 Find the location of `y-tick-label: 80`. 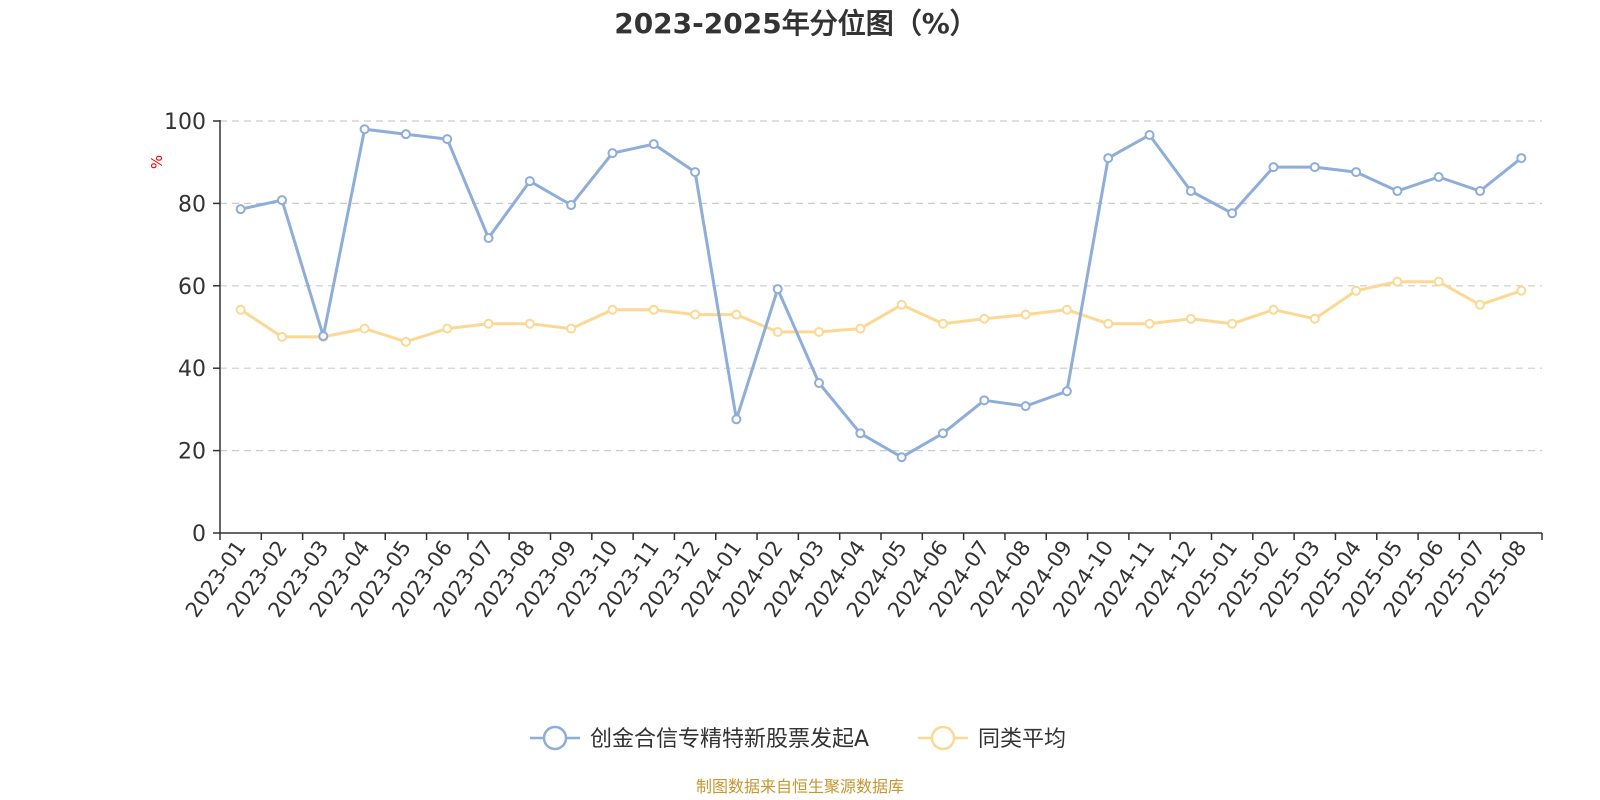

y-tick-label: 80 is located at coordinates (192, 204).